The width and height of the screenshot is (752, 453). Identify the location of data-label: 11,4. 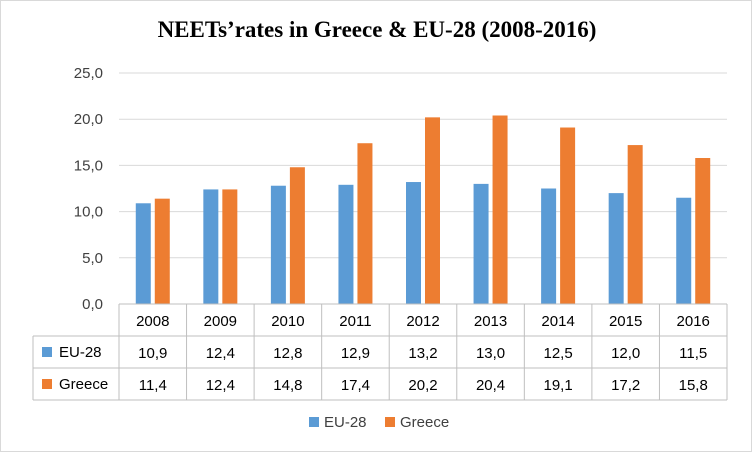
(153, 385).